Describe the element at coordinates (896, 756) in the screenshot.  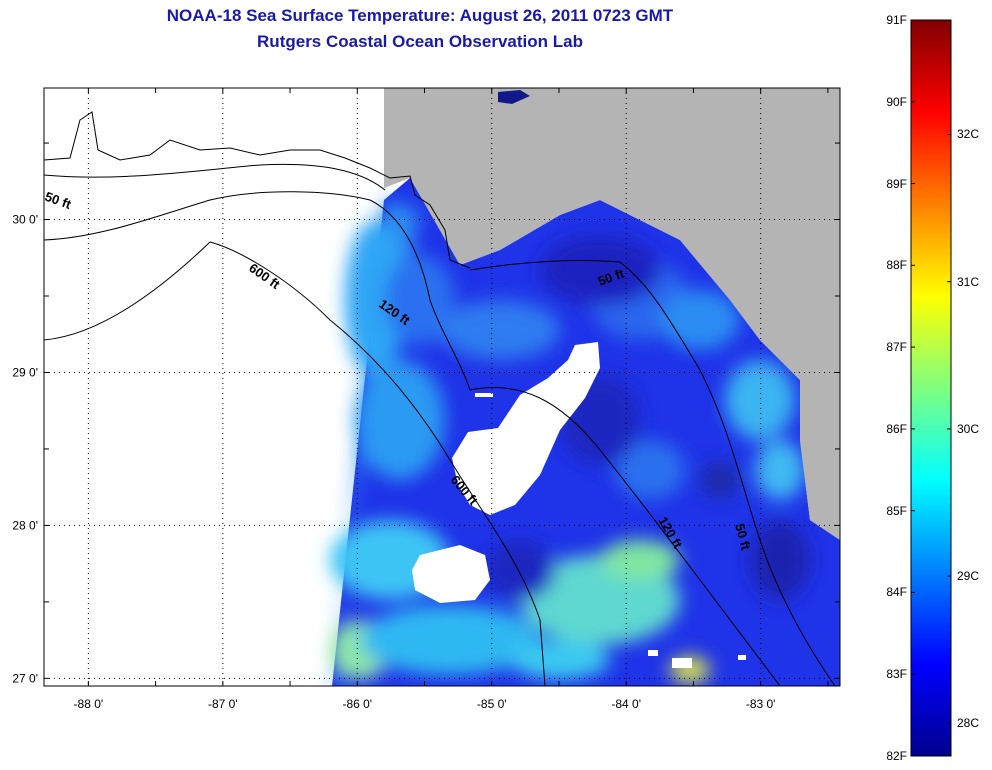
I see `colorbar-f-label: 82F` at that location.